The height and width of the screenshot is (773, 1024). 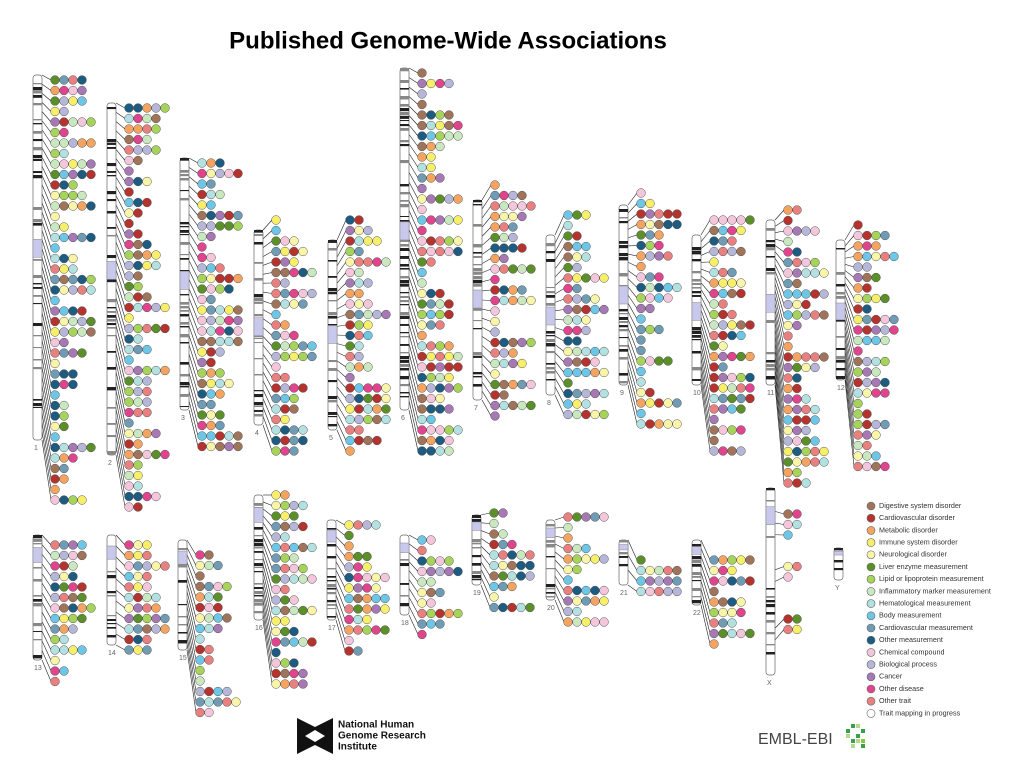 I want to click on chromosome-label: 19, so click(x=477, y=593).